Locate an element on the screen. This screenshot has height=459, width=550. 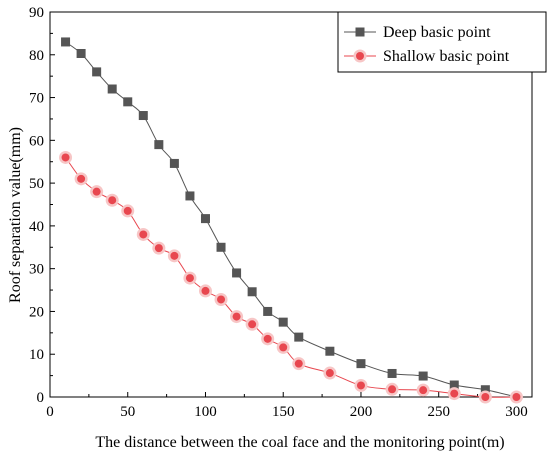
x-tick-label: 300 is located at coordinates (516, 412).